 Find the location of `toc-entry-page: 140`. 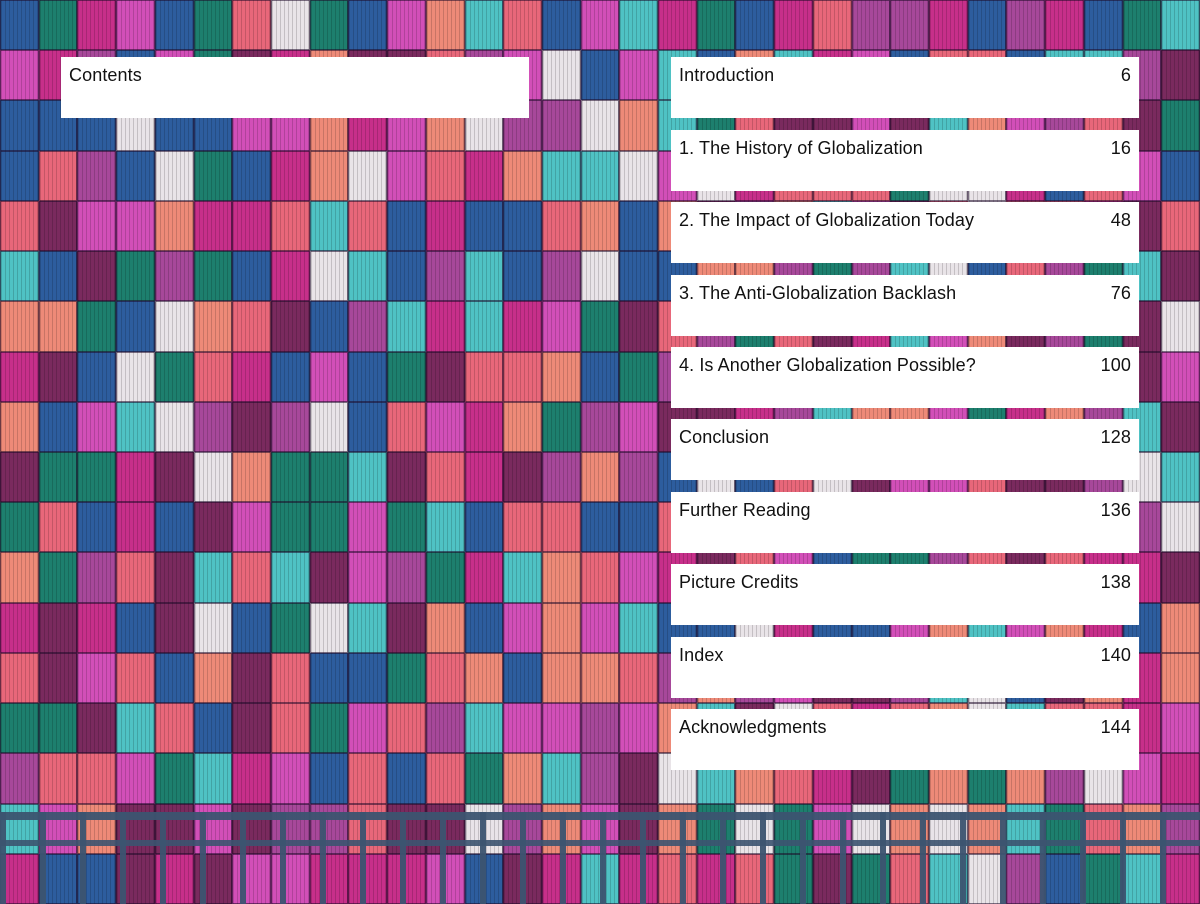

toc-entry-page: 140 is located at coordinates (1115, 655).